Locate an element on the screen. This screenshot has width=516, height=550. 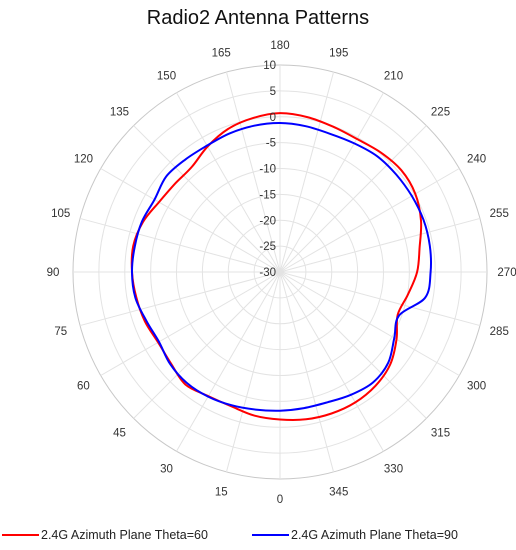
radial-tick-label: 0 is located at coordinates (273, 118).